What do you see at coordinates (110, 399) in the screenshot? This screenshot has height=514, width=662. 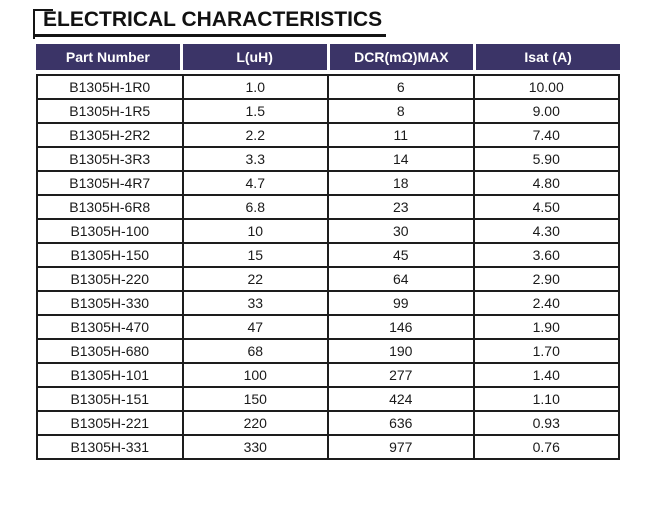 I see `cell-part-number: B1305H-151` at bounding box center [110, 399].